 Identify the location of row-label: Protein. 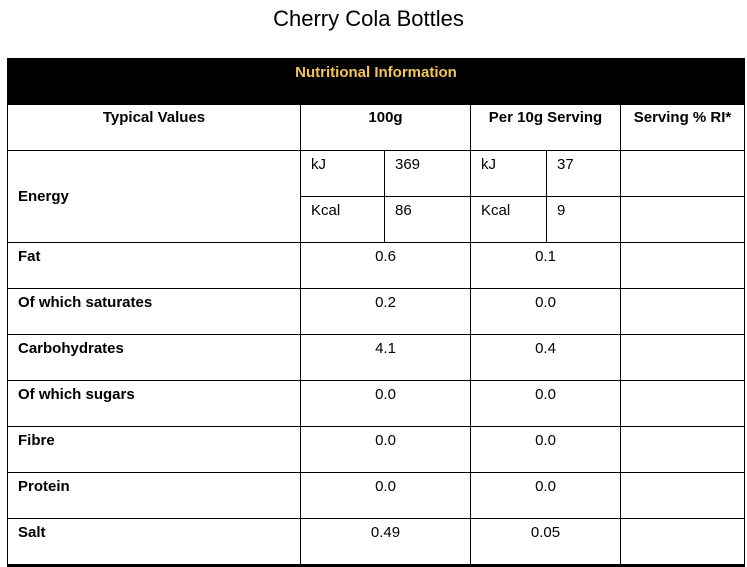
(154, 495).